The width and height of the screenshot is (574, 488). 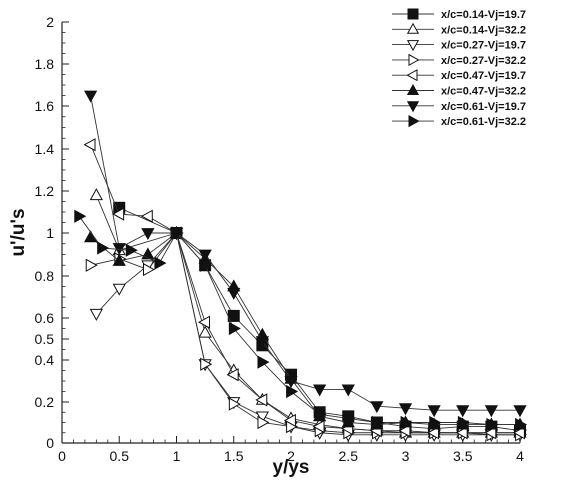 What do you see at coordinates (62, 456) in the screenshot?
I see `x-tick-label: 0` at bounding box center [62, 456].